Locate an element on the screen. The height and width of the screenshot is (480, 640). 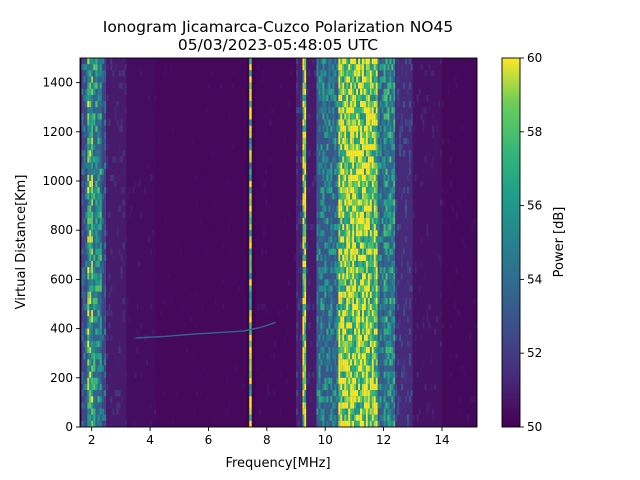
band-fill is located at coordinates (201, 242).